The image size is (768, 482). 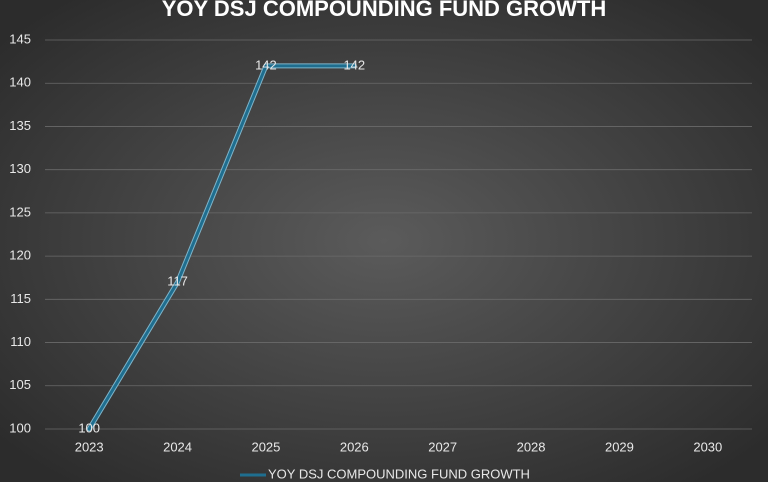 What do you see at coordinates (20, 38) in the screenshot?
I see `y-tick-label: 145` at bounding box center [20, 38].